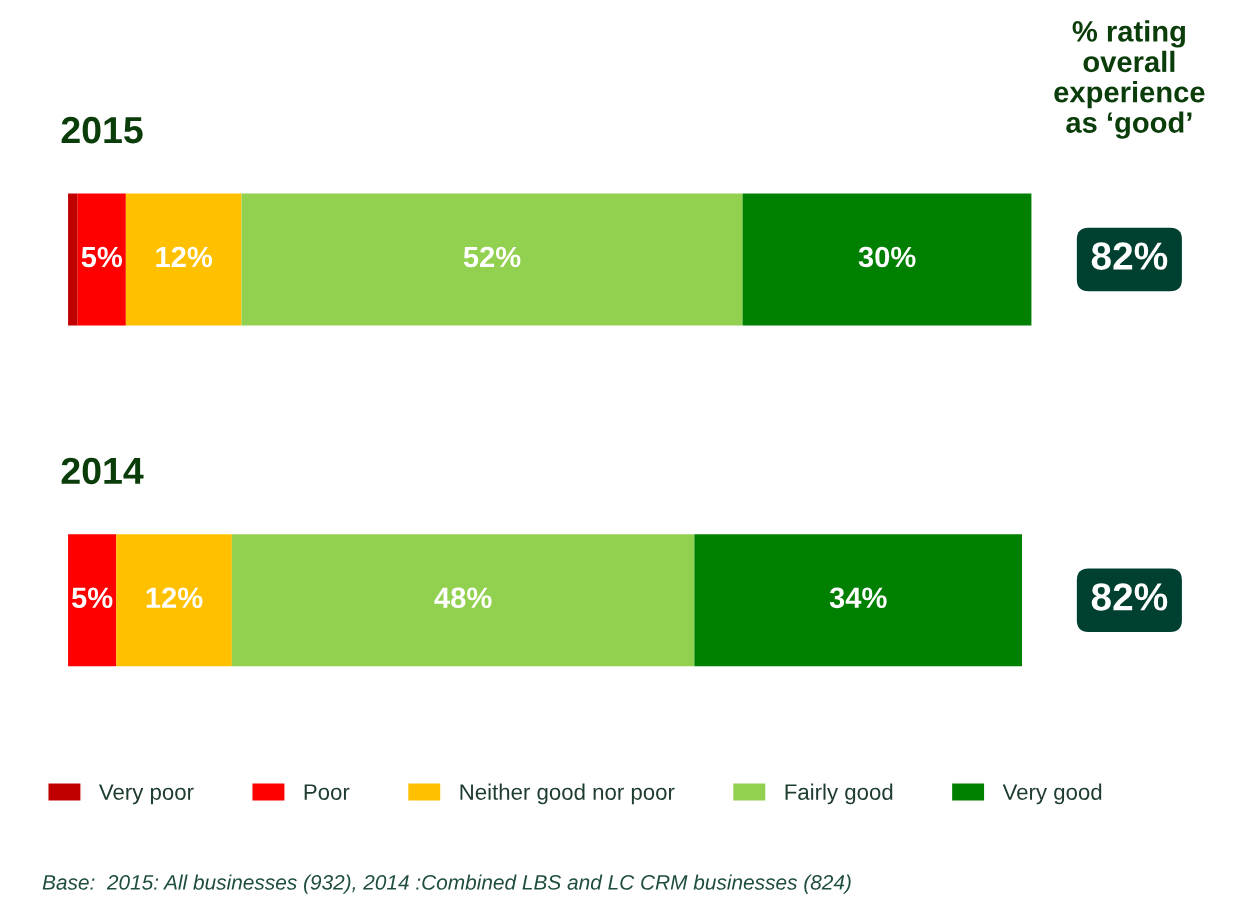 The image size is (1237, 921). I want to click on data-label: 48%, so click(463, 598).